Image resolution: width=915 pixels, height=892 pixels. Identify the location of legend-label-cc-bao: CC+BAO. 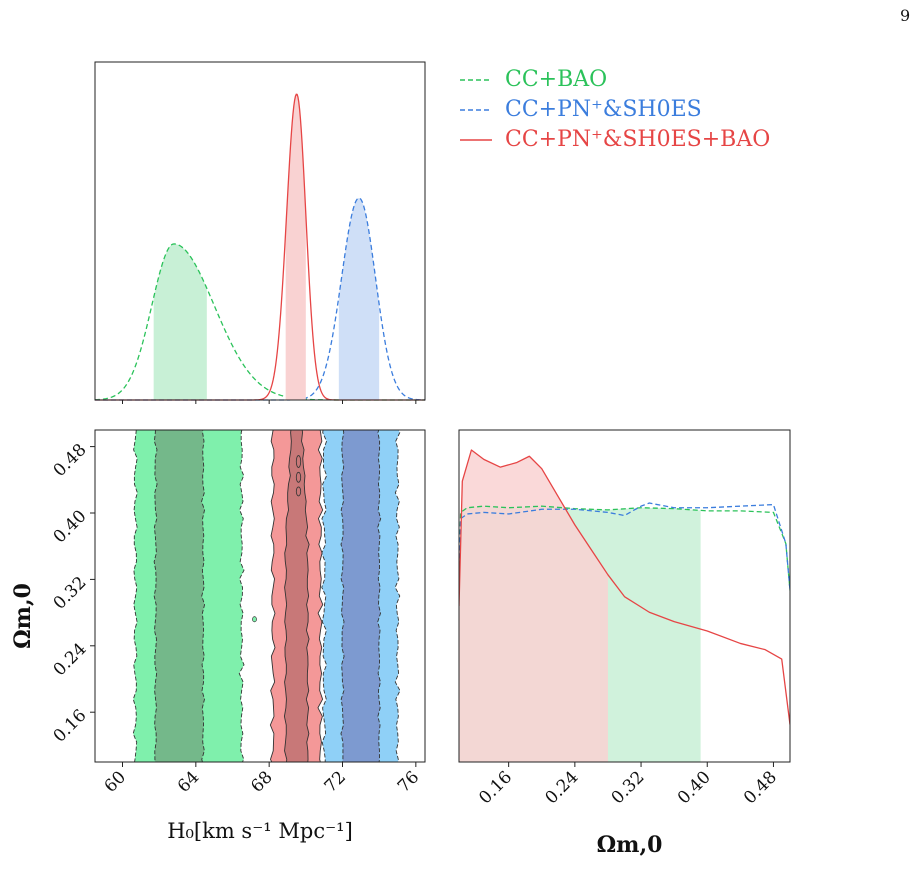
(556, 79).